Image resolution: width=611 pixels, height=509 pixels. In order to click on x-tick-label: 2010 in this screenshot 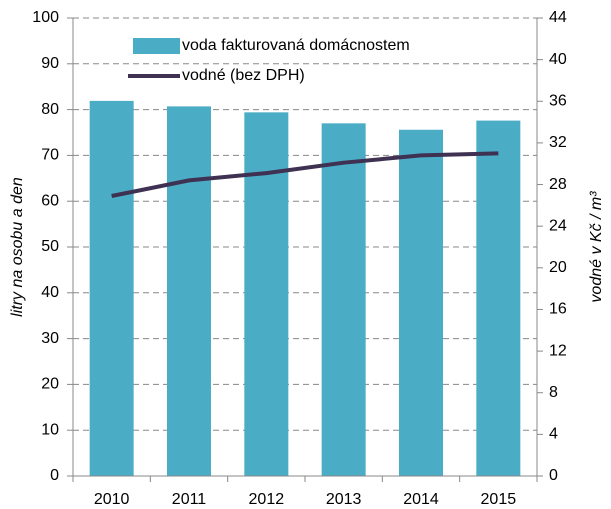, I will do `click(112, 499)`.